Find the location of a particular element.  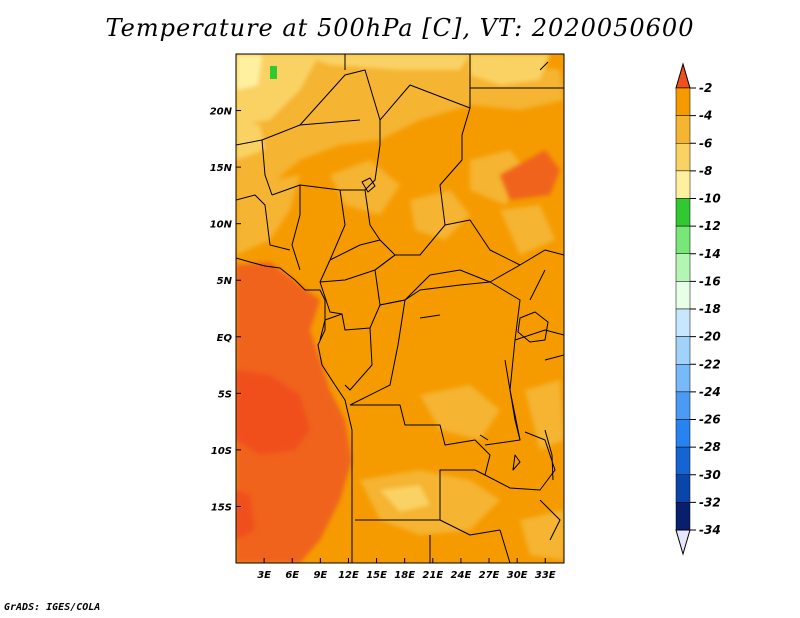

colorbar-label: -22 is located at coordinates (710, 364).